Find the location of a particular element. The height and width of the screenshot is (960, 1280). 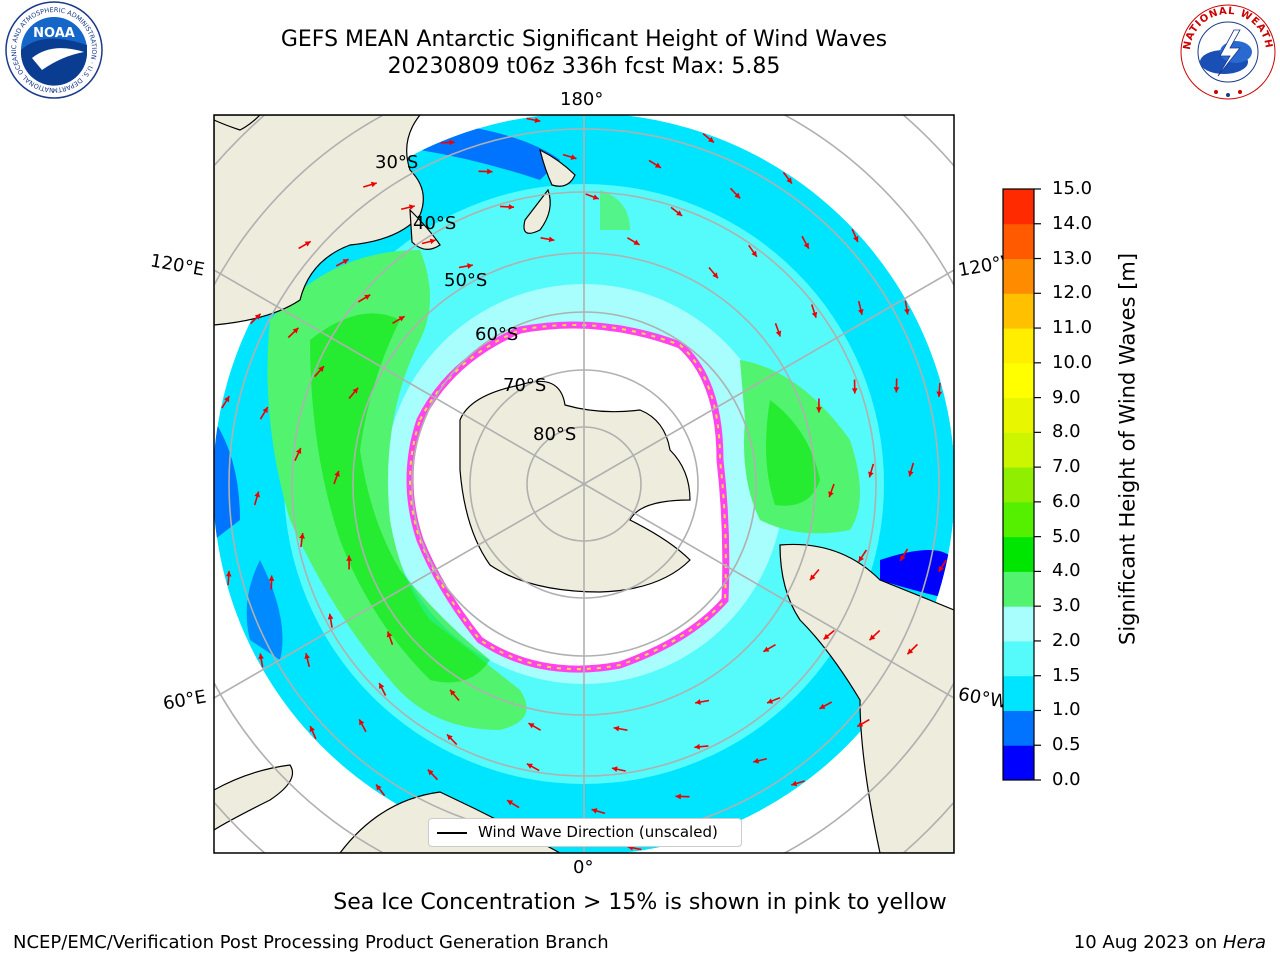

footer-date: 10 Aug 2023 on Hera is located at coordinates (1170, 942).